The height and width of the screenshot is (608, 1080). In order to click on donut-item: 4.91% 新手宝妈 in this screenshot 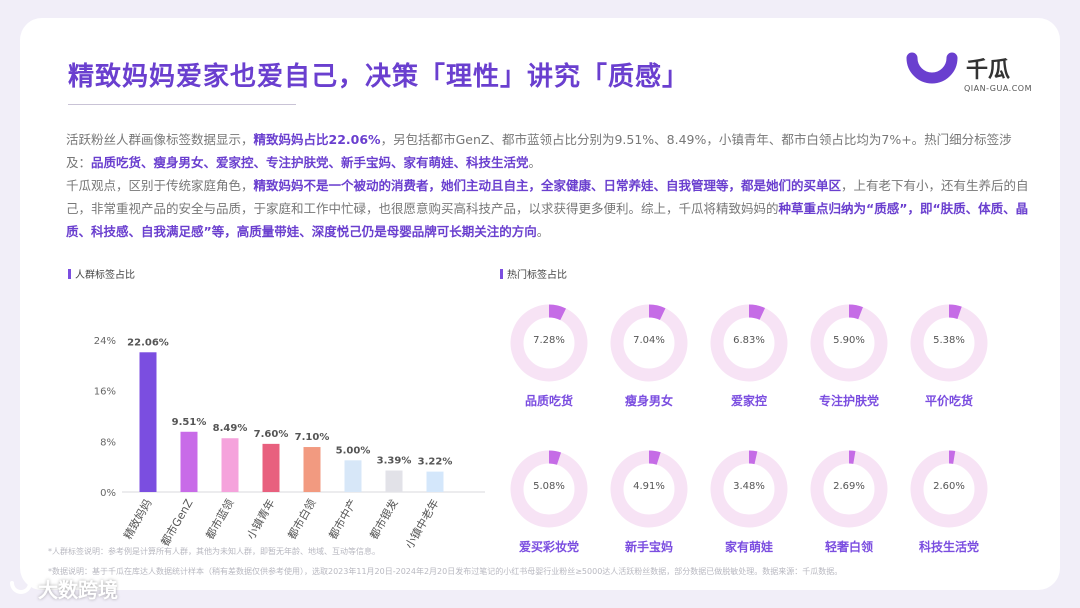, I will do `click(649, 502)`.